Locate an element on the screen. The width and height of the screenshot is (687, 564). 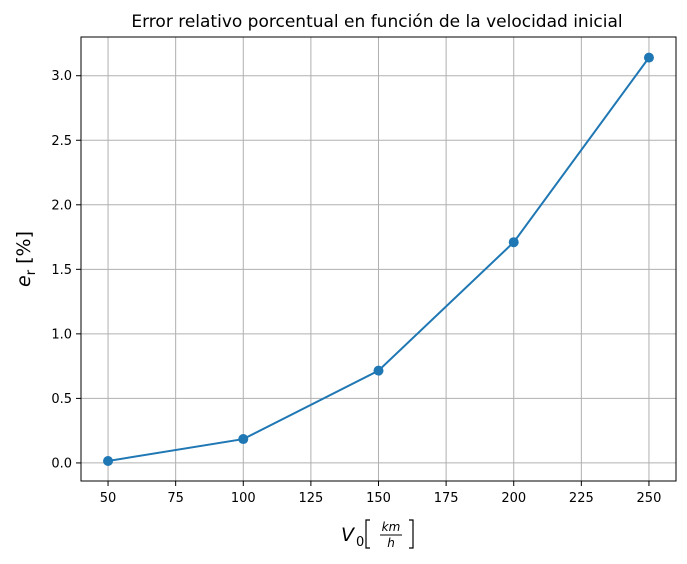
y-axis-label-subscript: r is located at coordinates (31, 272).